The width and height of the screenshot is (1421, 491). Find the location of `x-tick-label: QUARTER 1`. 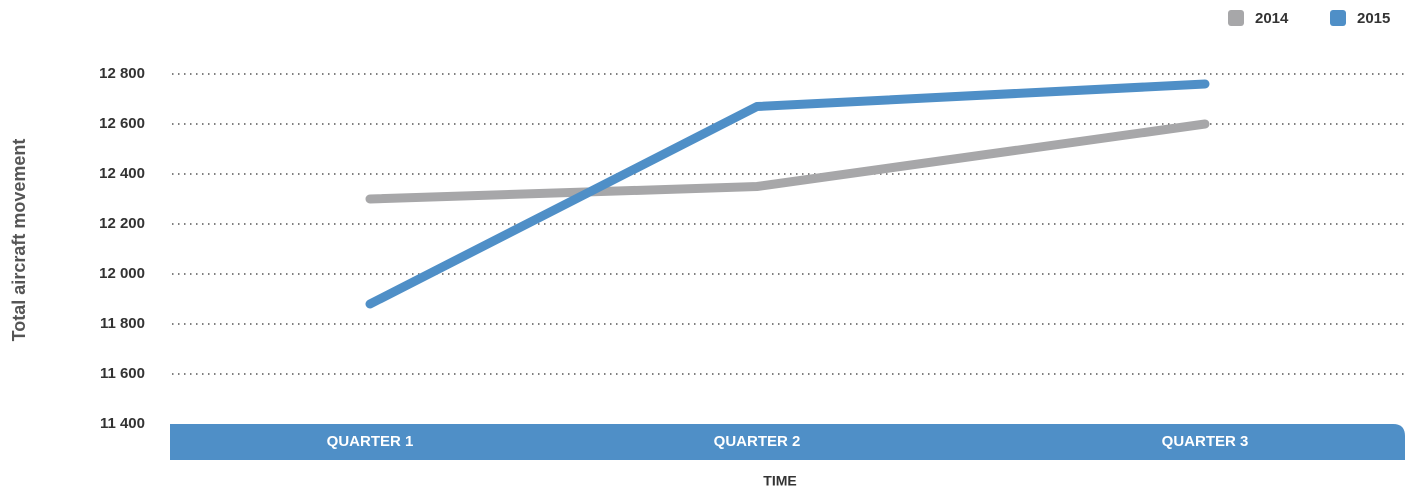

x-tick-label: QUARTER 1 is located at coordinates (370, 441).